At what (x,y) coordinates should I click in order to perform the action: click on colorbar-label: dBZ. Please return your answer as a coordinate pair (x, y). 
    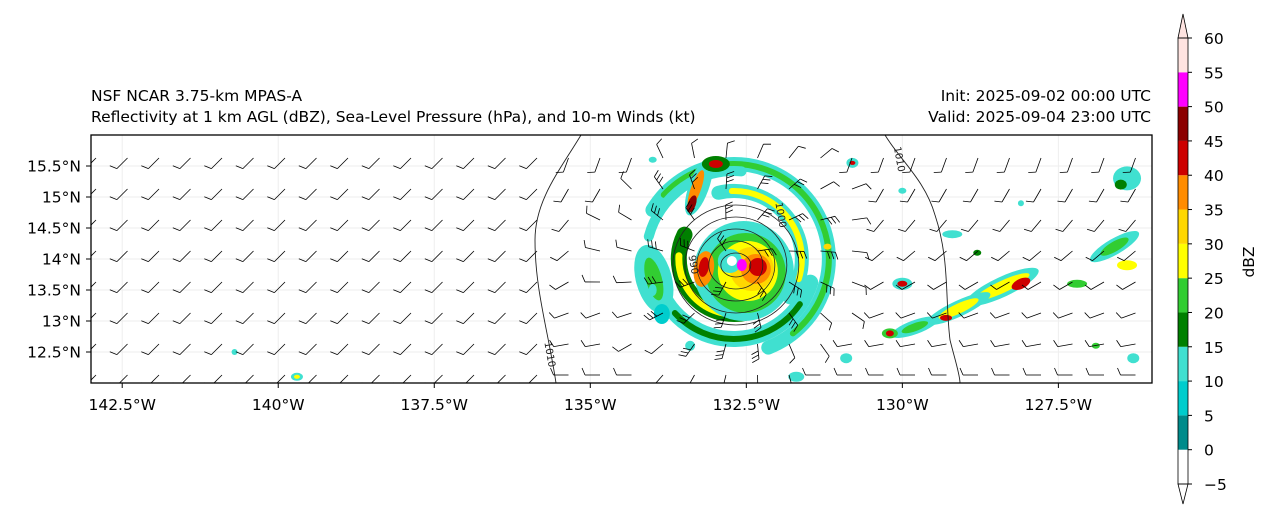
    Looking at the image, I should click on (1249, 261).